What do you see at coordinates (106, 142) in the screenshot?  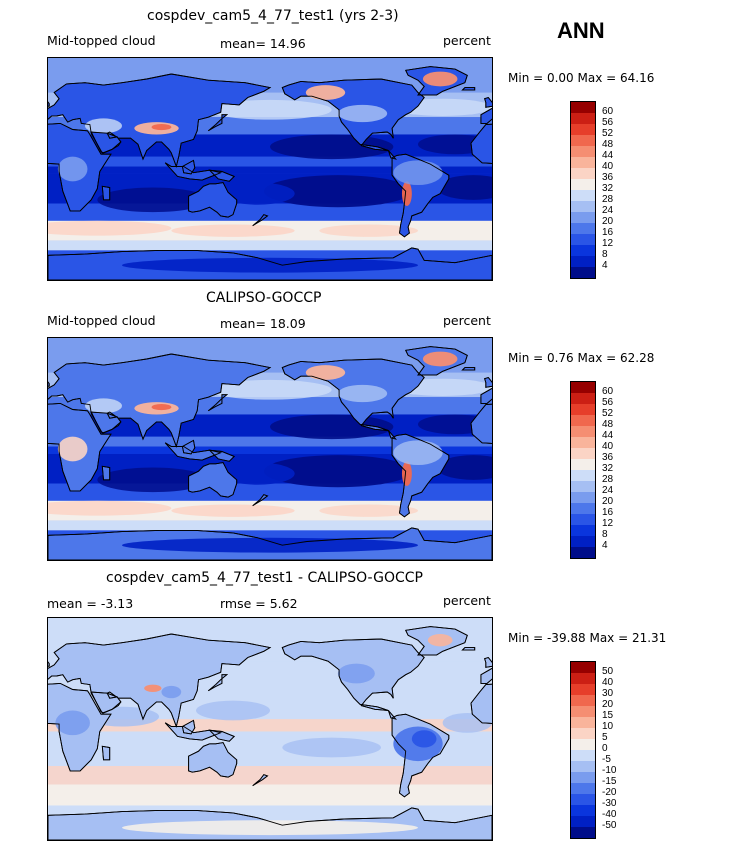 I see `coast-arabia` at bounding box center [106, 142].